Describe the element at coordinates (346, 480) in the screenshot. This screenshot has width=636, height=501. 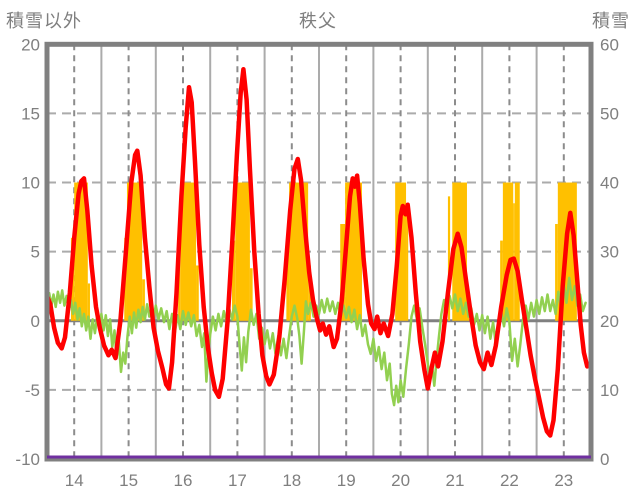
I see `x-axis-tick-label: 19` at that location.